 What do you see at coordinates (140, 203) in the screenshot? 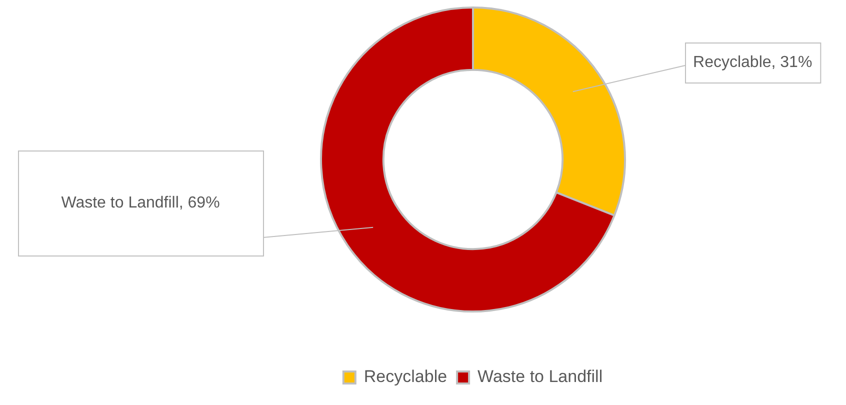
I see `data-label: Waste to Landfill, 69%` at bounding box center [140, 203].